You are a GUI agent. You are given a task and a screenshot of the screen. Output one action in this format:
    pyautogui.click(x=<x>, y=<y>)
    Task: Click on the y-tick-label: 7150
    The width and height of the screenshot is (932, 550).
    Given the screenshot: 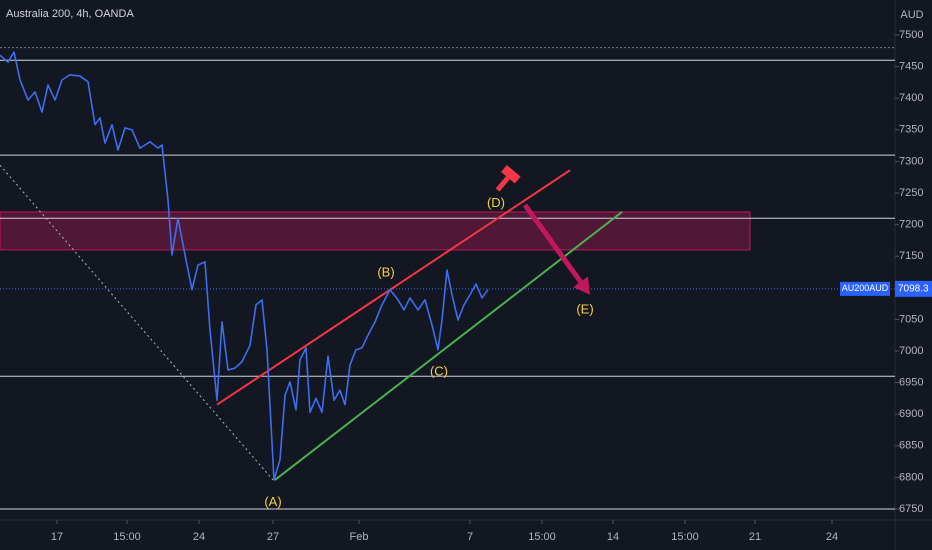 What is the action you would take?
    pyautogui.click(x=911, y=256)
    